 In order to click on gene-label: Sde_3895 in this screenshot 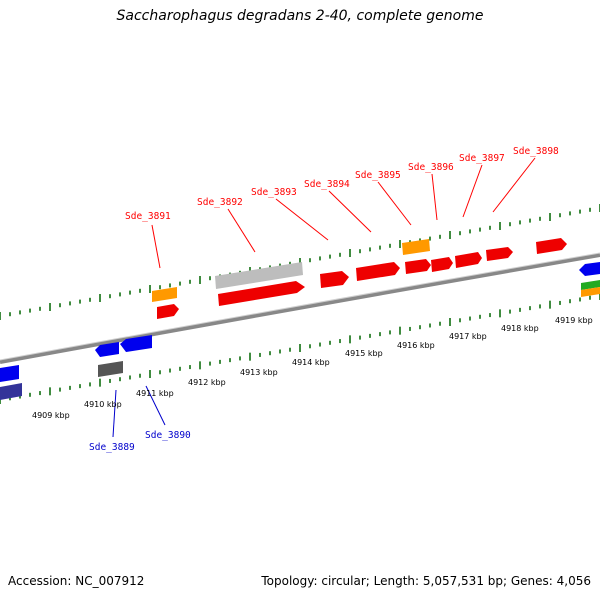, I will do `click(378, 175)`.